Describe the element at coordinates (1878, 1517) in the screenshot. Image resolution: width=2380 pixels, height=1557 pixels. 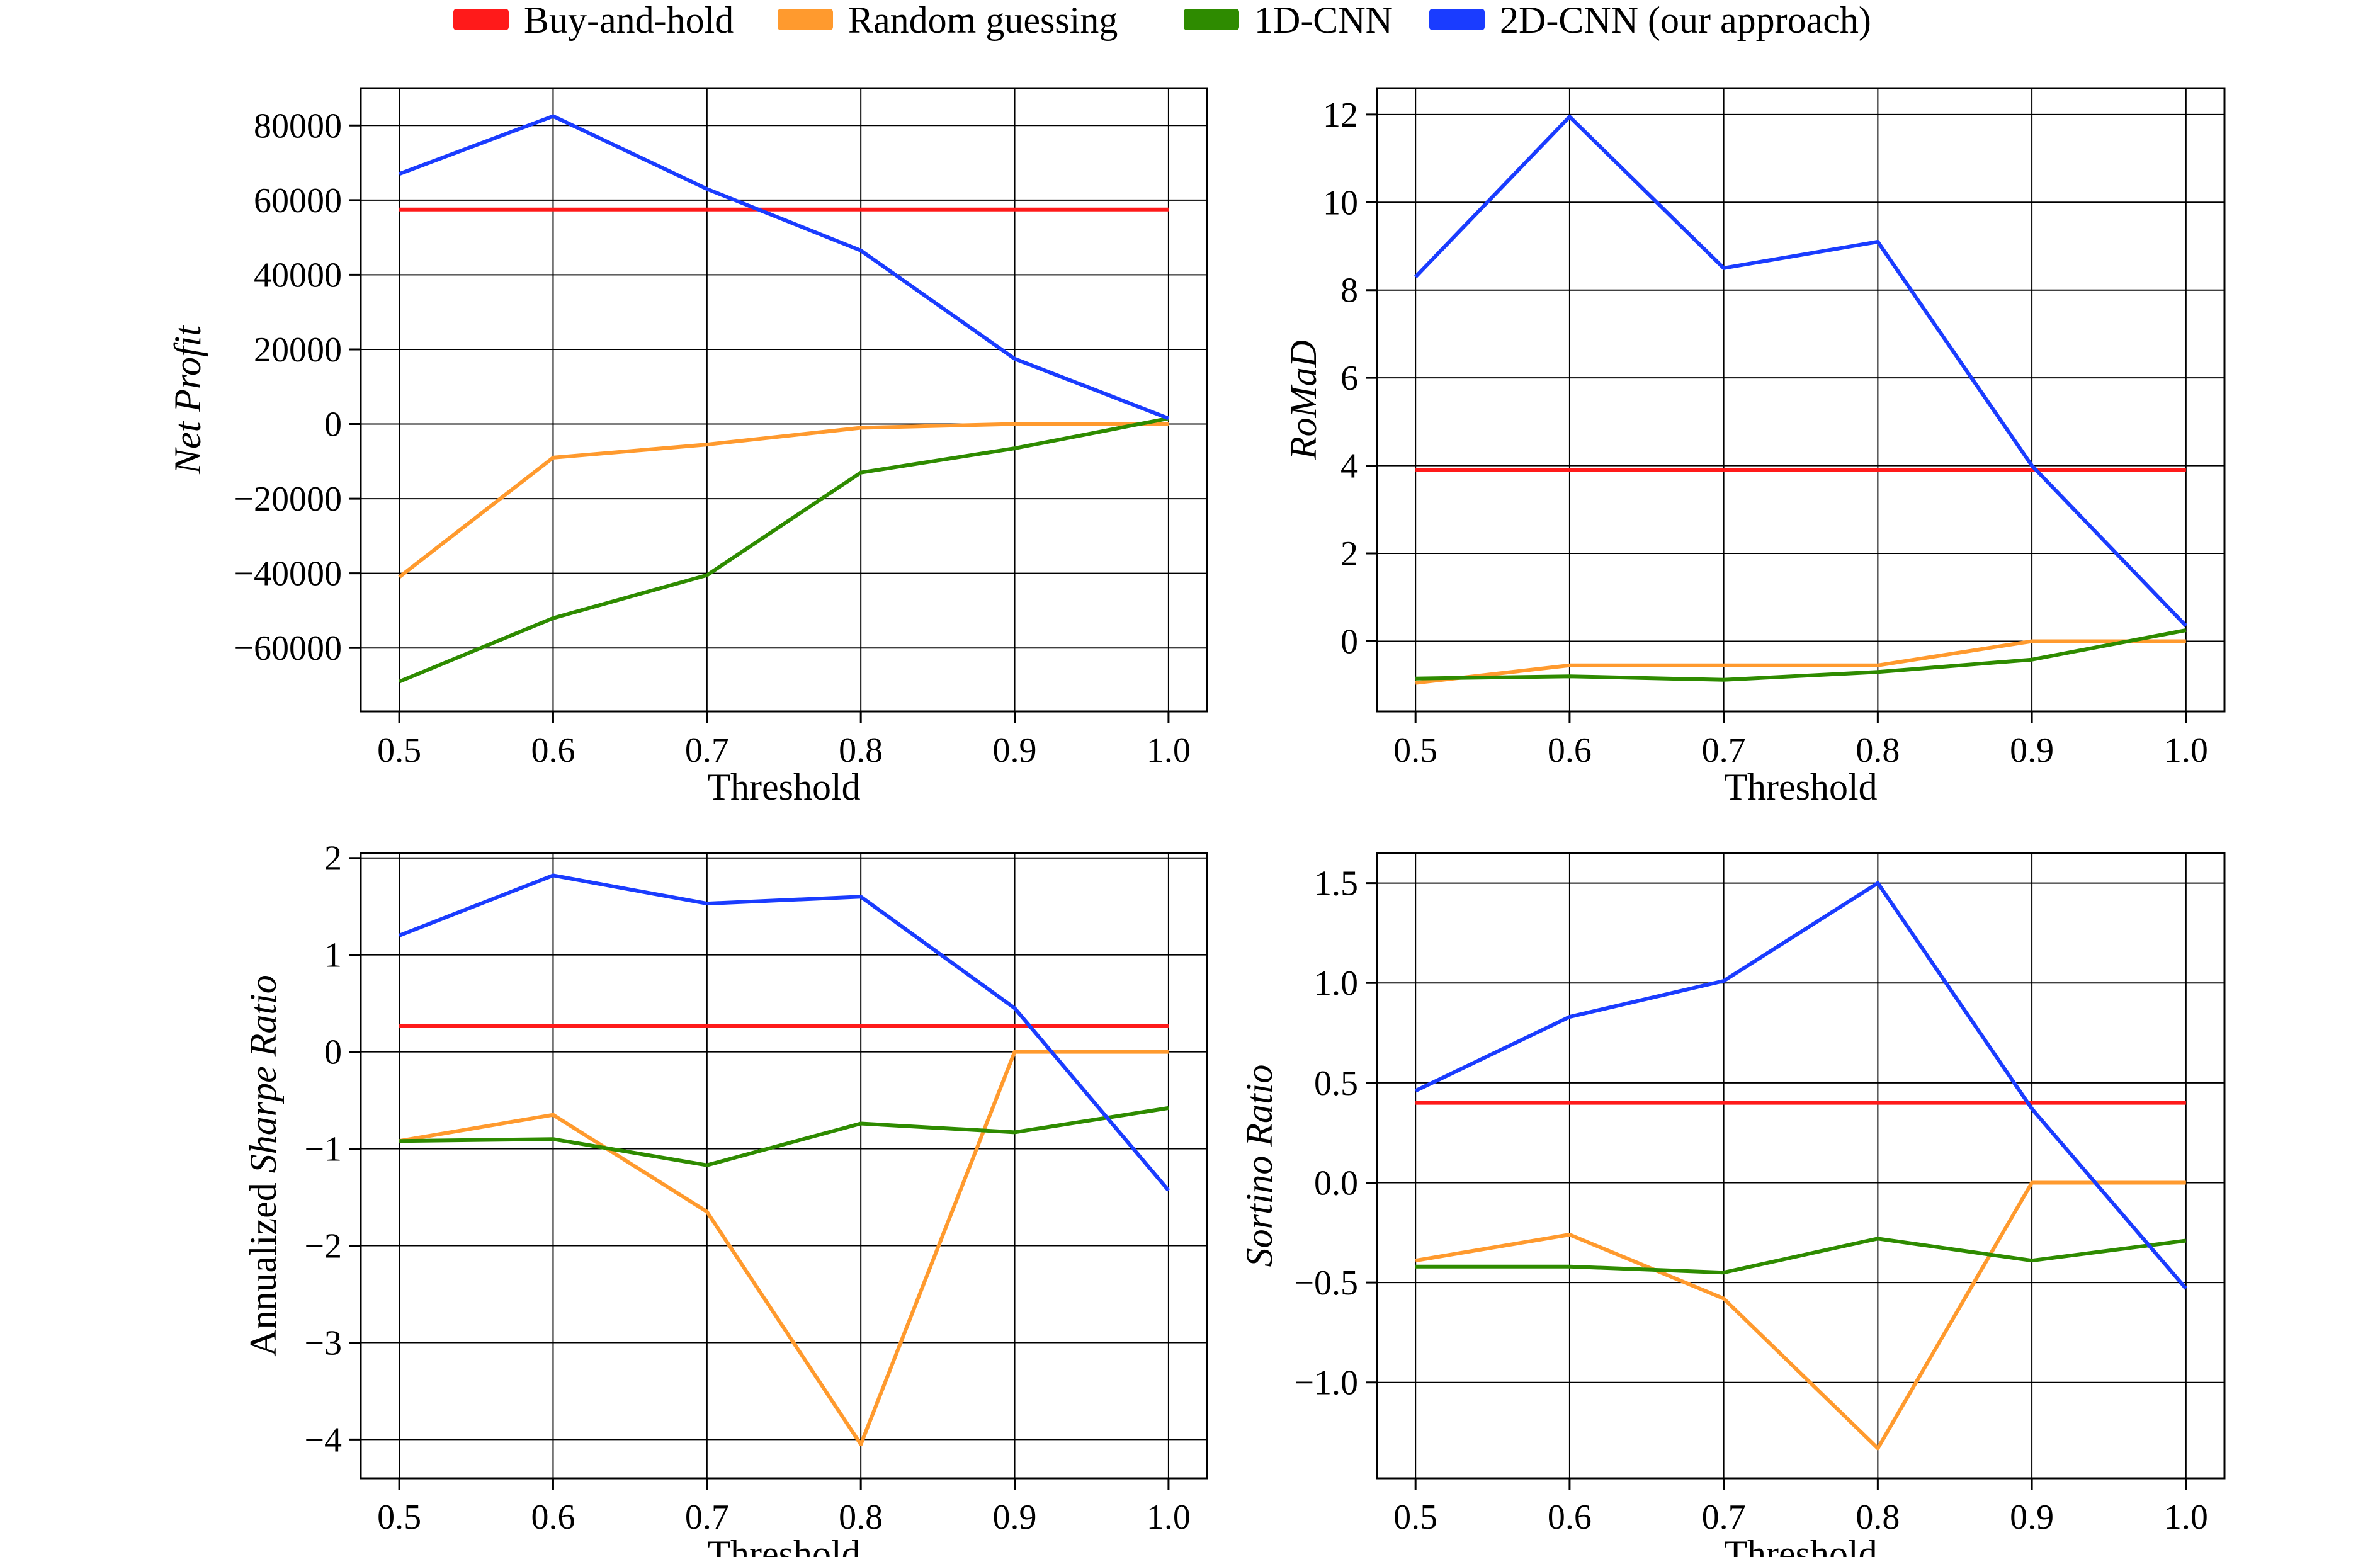
I see `sortino-ratio-x-tick-label: 0.8` at that location.